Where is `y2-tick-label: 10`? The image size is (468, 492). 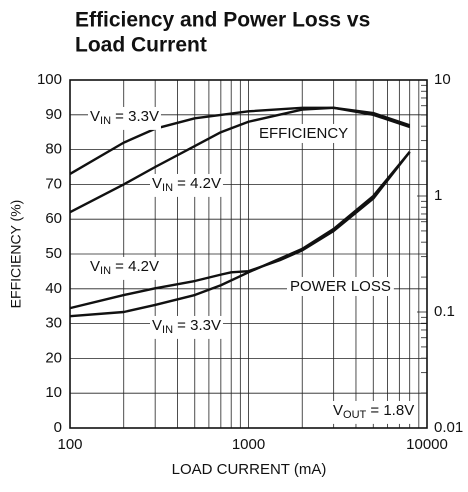
y2-tick-label: 10 is located at coordinates (442, 79).